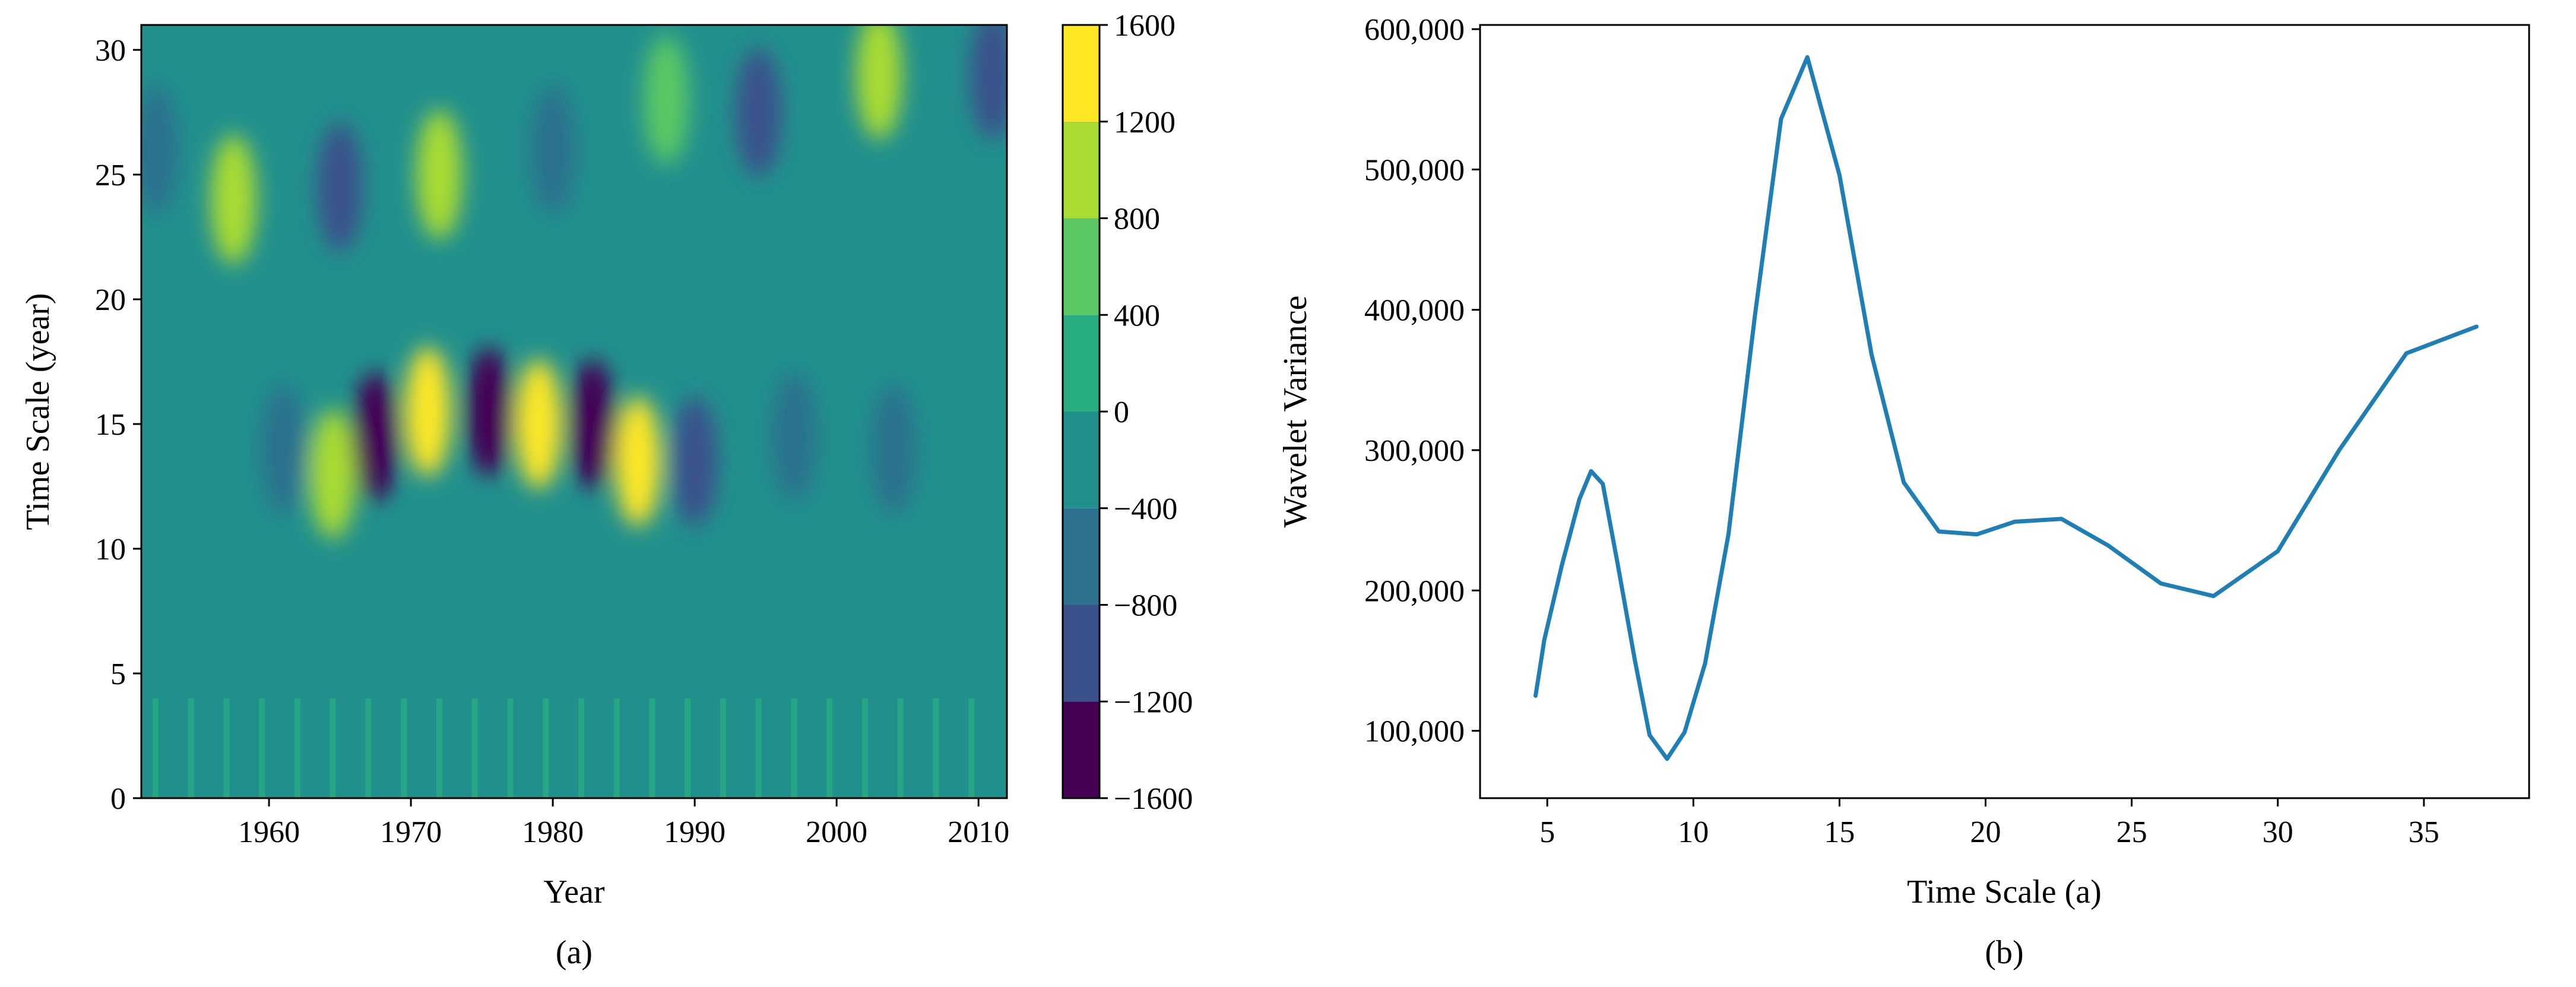 This screenshot has height=987, width=2576. Describe the element at coordinates (624, 823) in the screenshot. I see `heatmap-x-axis: 1960 1970 1980 1990 2000 2010` at that location.